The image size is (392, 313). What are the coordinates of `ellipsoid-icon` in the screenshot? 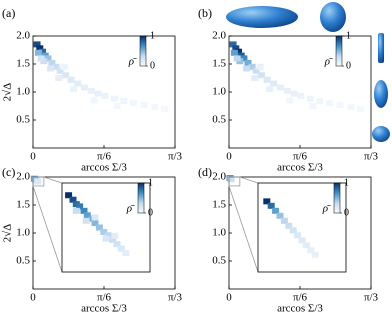 It's located at (381, 94).